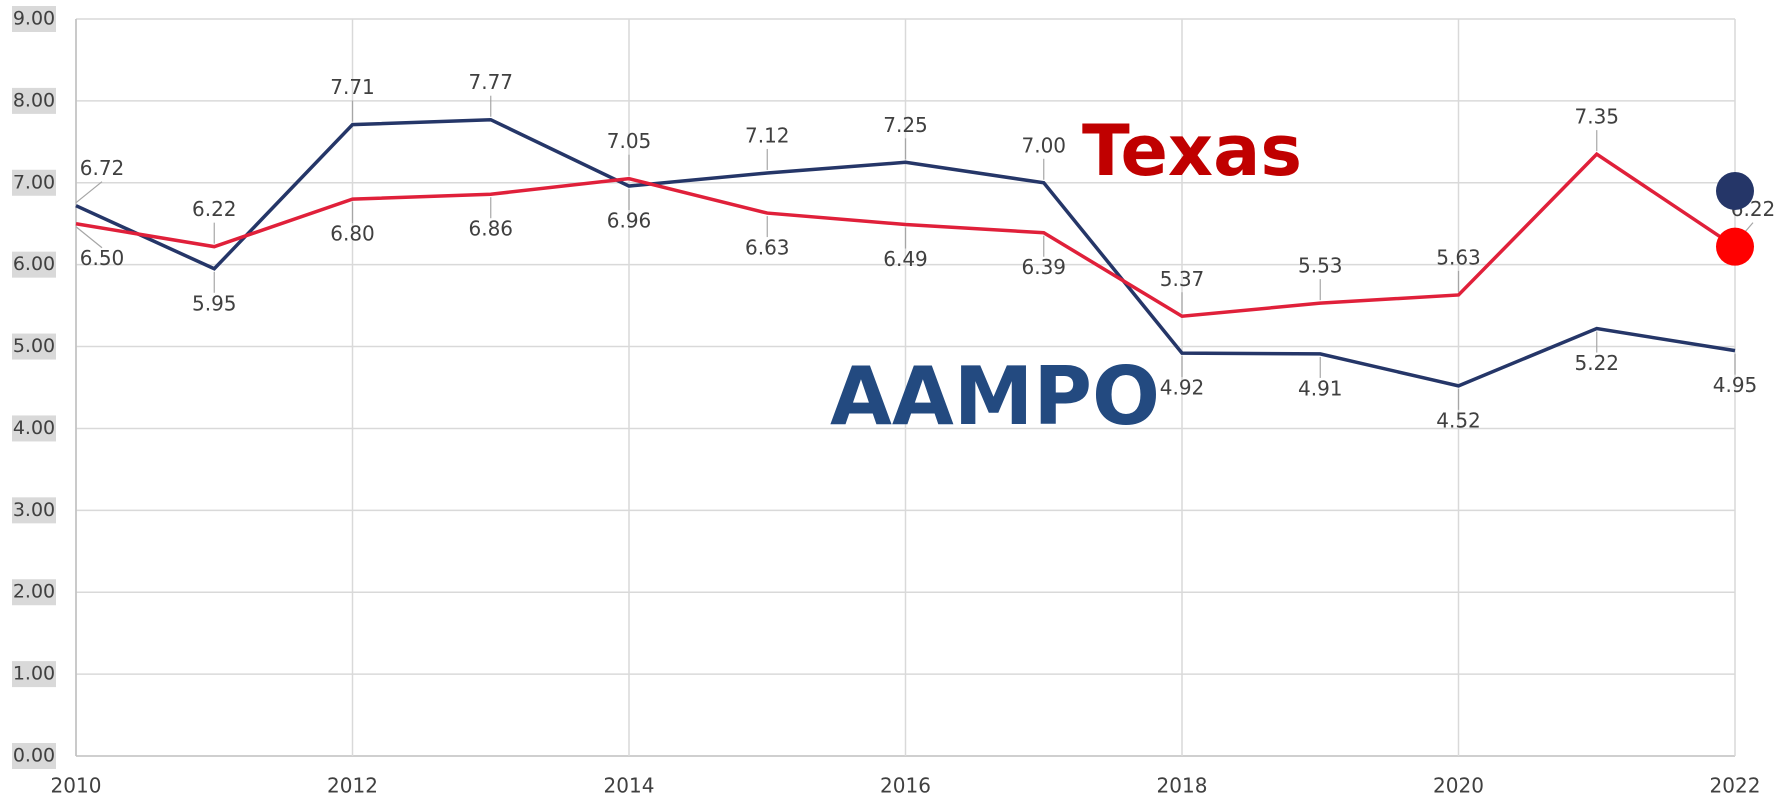 The image size is (1778, 796). I want to click on data-label: 7.35, so click(1596, 117).